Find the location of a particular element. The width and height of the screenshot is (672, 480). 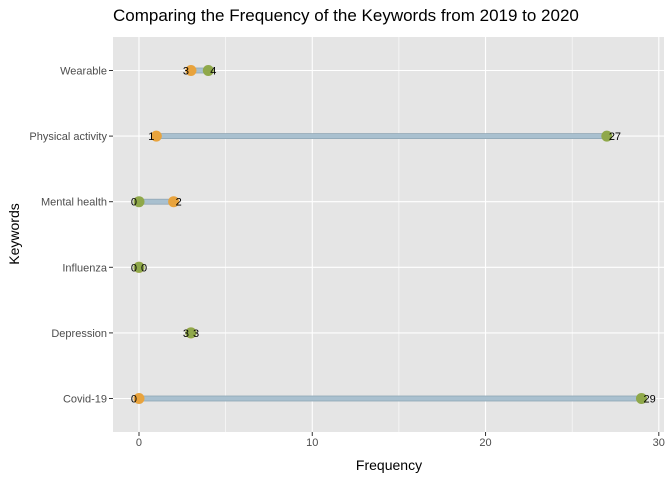

data-label-right: 29 is located at coordinates (649, 400).